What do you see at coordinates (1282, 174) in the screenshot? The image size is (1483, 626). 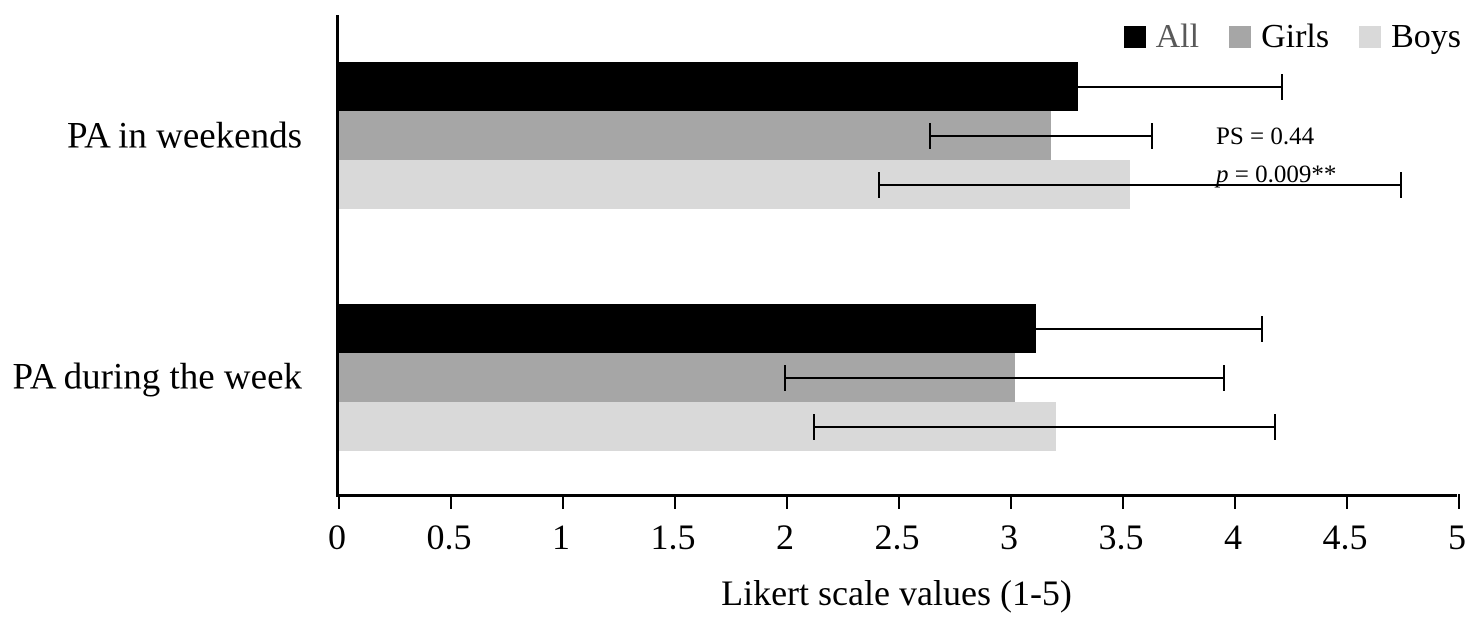 I see `annotation-p-rest: = 0.009**` at bounding box center [1282, 174].